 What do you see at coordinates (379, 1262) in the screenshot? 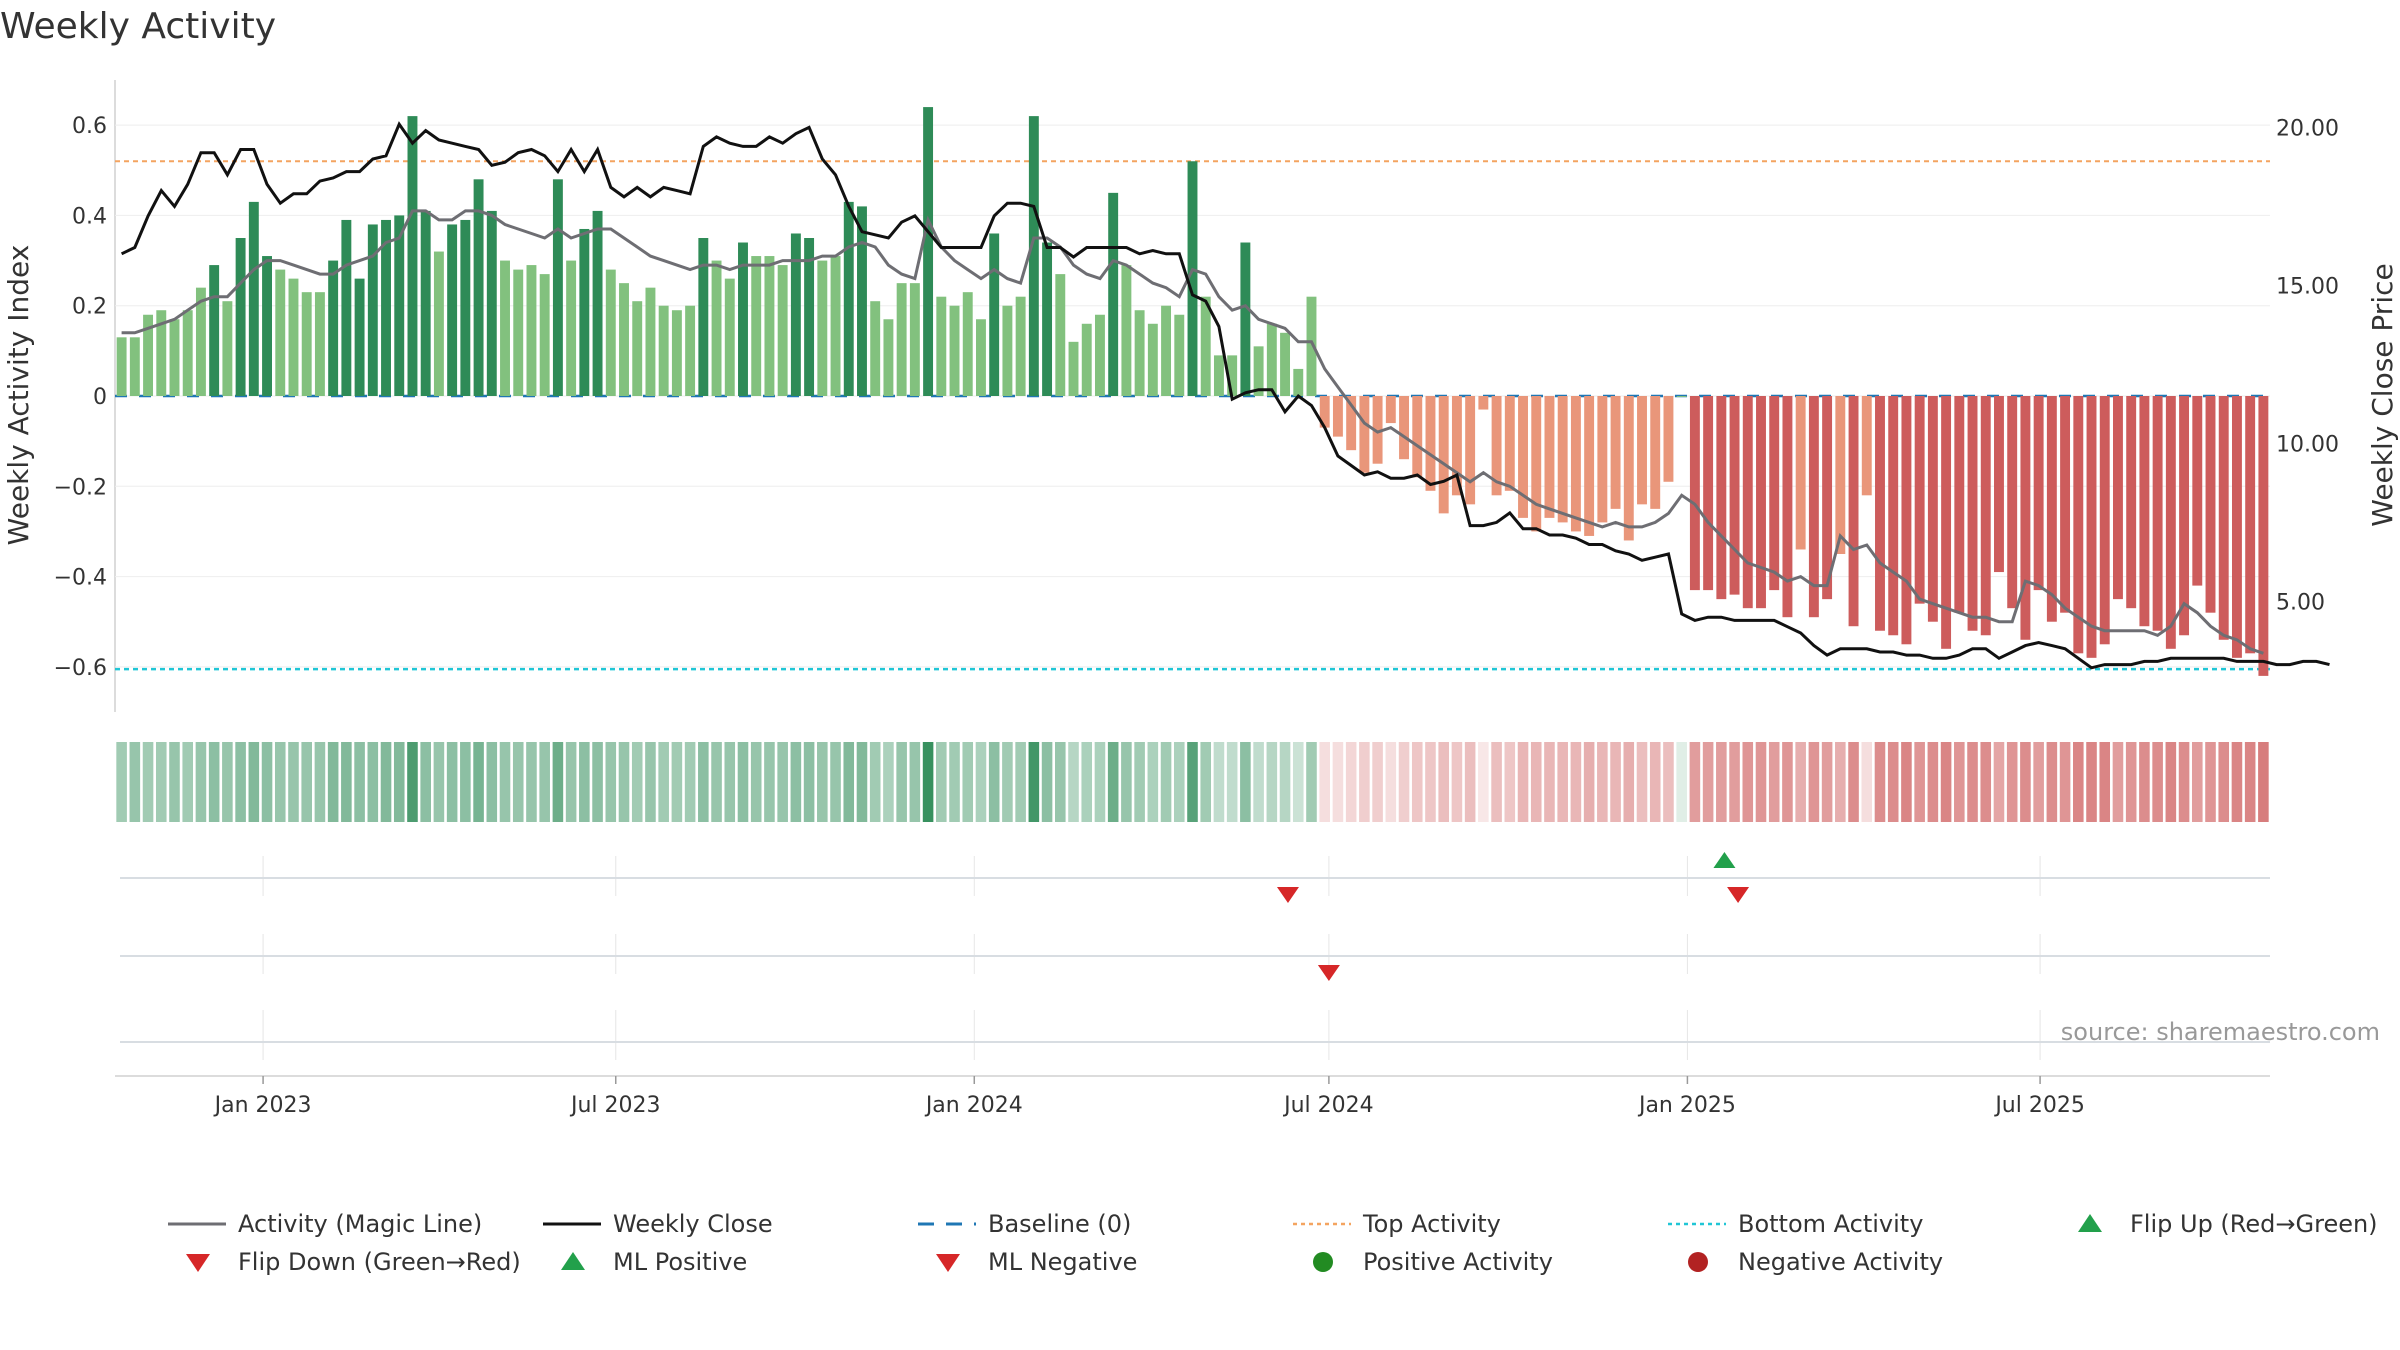
I see `legend-label: Flip Down (Green→Red)` at bounding box center [379, 1262].